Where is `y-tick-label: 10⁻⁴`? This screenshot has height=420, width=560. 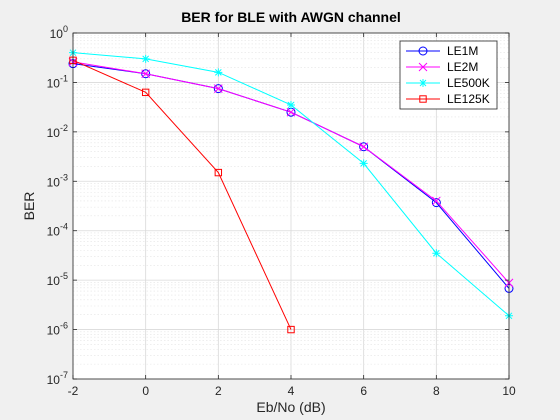 y-tick-label: 10⁻⁴ is located at coordinates (57, 230).